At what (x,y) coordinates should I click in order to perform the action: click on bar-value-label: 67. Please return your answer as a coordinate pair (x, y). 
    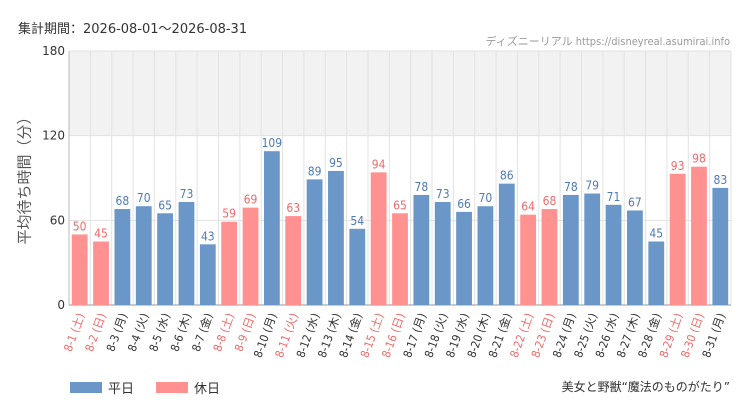
    Looking at the image, I should click on (635, 202).